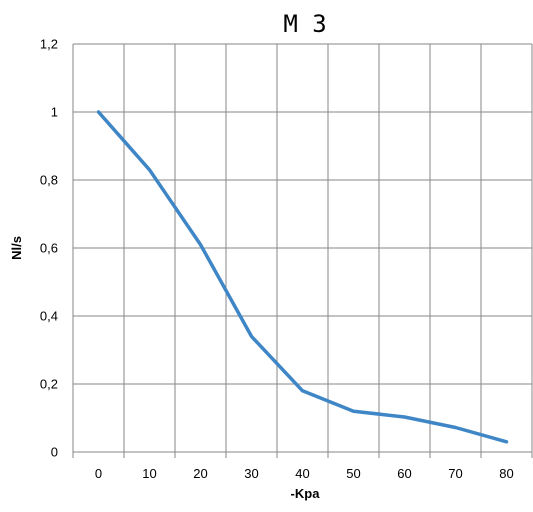 This screenshot has width=533, height=512. Describe the element at coordinates (306, 493) in the screenshot. I see `x-axis-label: -Kpa` at that location.